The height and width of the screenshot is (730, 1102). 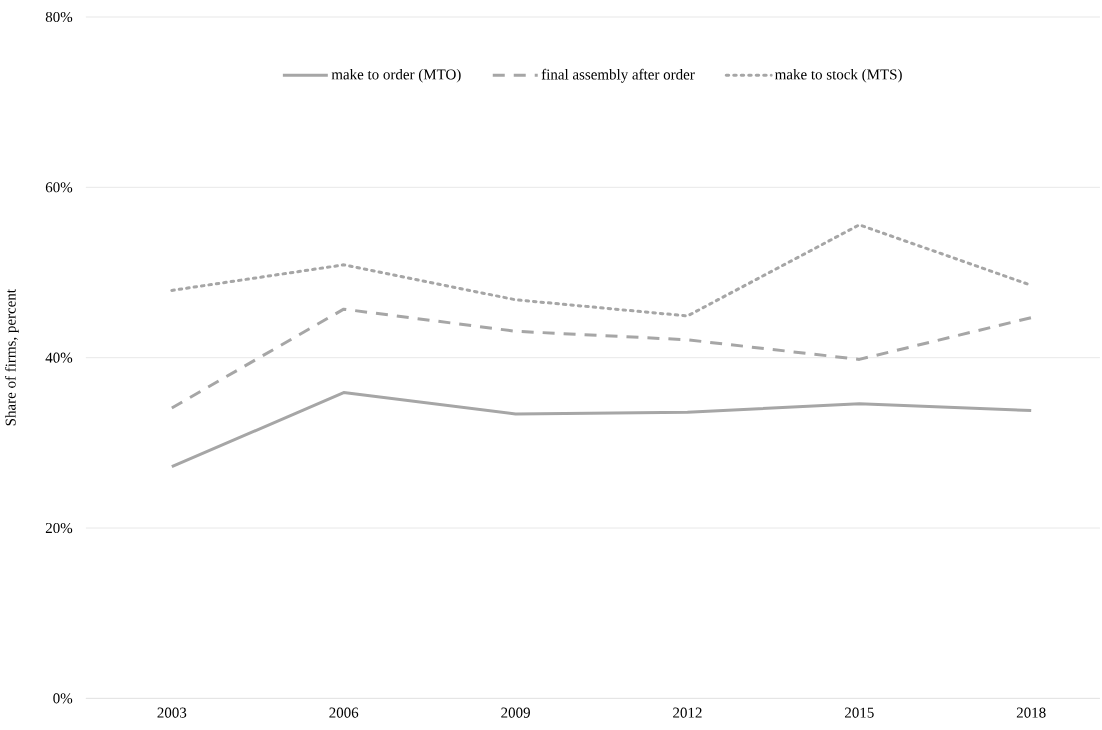 What do you see at coordinates (838, 75) in the screenshot?
I see `legend-label: make to stock (MTS)` at bounding box center [838, 75].